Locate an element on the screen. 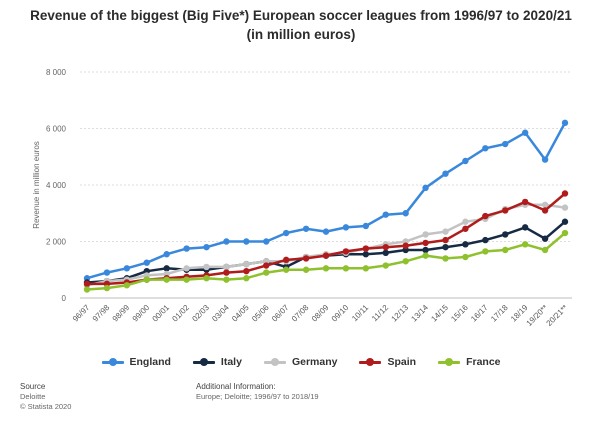  legend-item-spain: Spain is located at coordinates (387, 362).